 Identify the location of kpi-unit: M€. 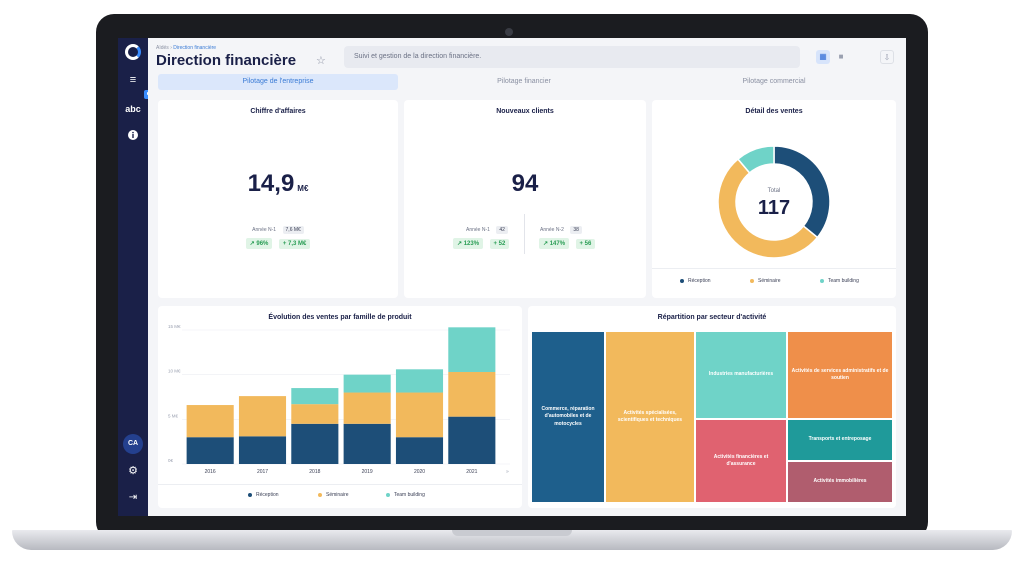
(303, 188).